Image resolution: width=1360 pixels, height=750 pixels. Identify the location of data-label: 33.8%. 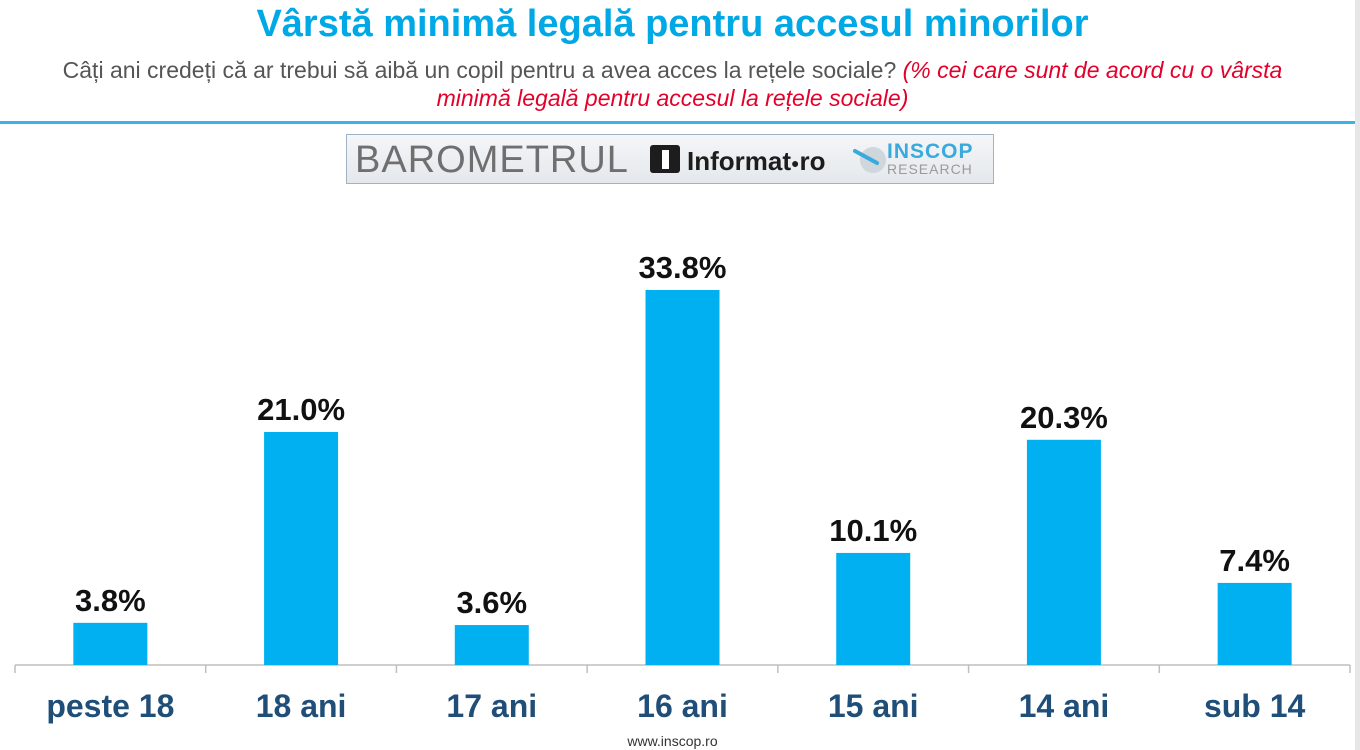
(683, 267).